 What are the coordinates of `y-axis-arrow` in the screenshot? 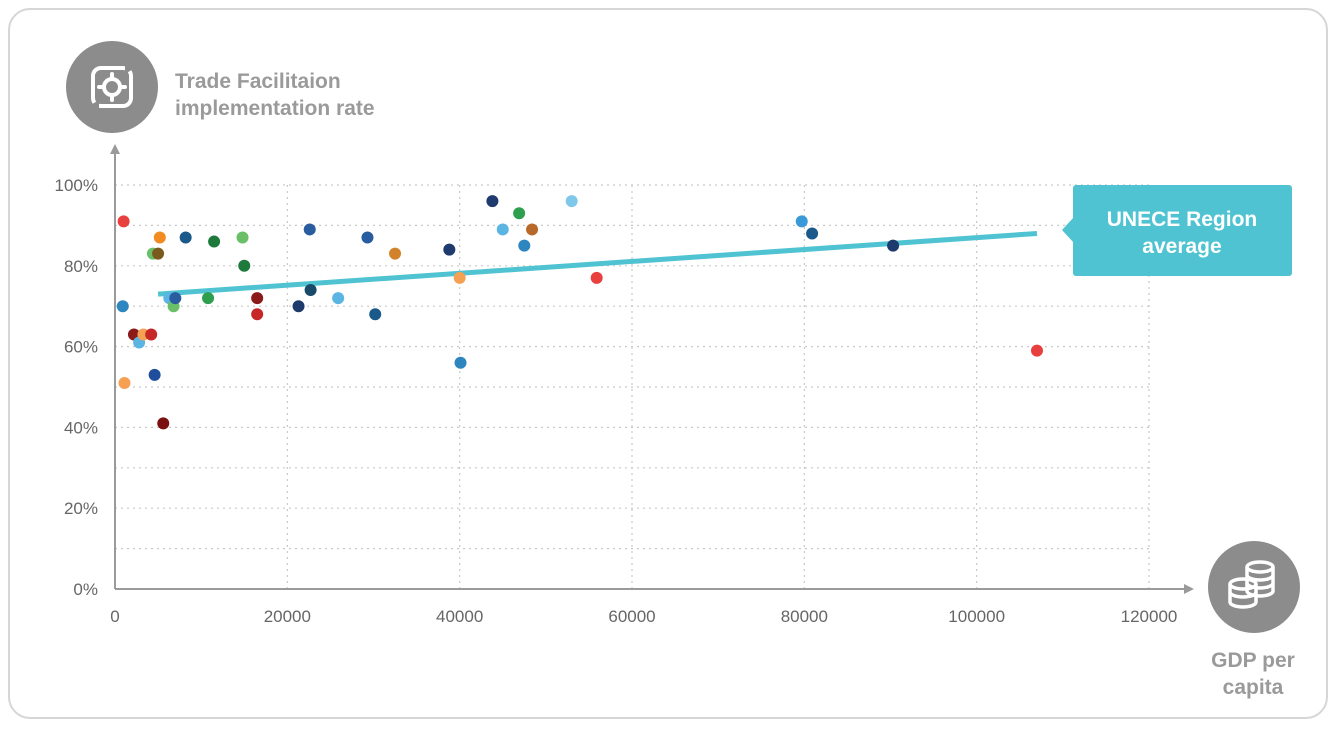 It's located at (115, 149).